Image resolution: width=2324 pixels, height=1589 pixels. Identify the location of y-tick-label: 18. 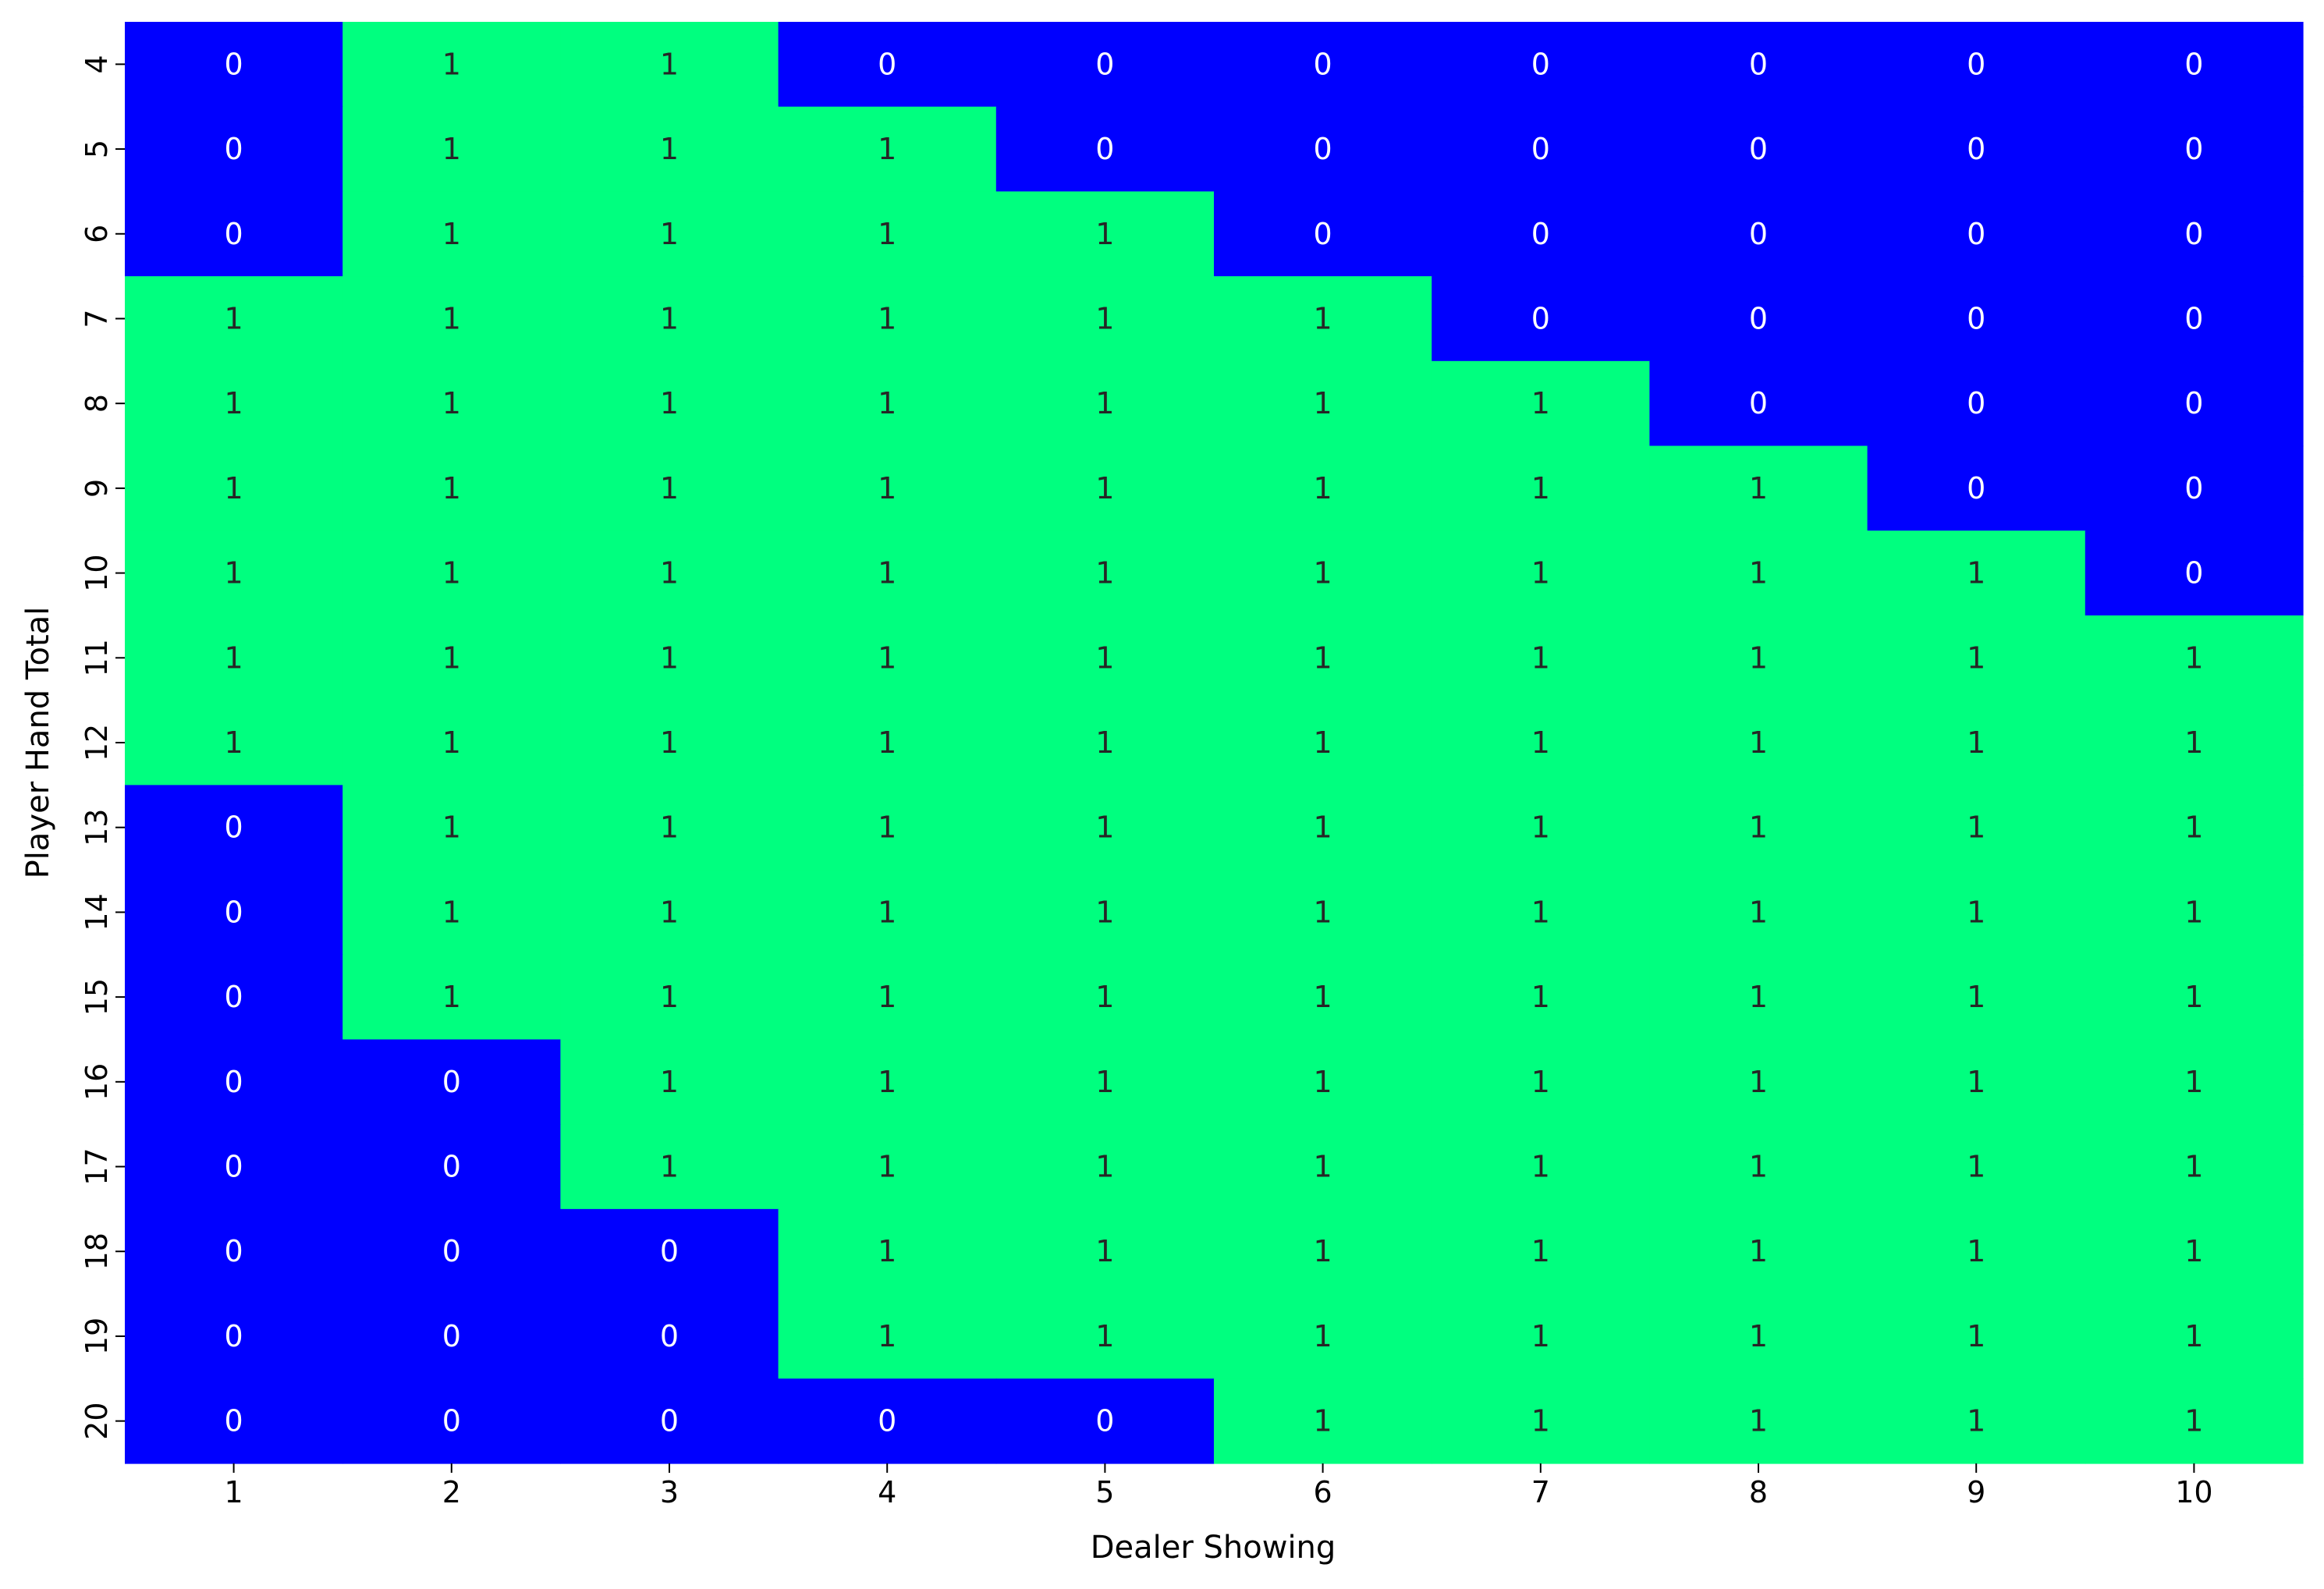
(97, 1251).